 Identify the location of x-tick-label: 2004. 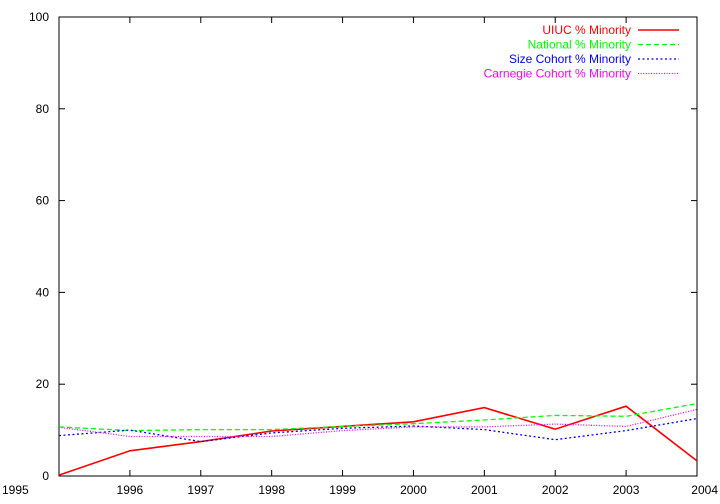
(704, 490).